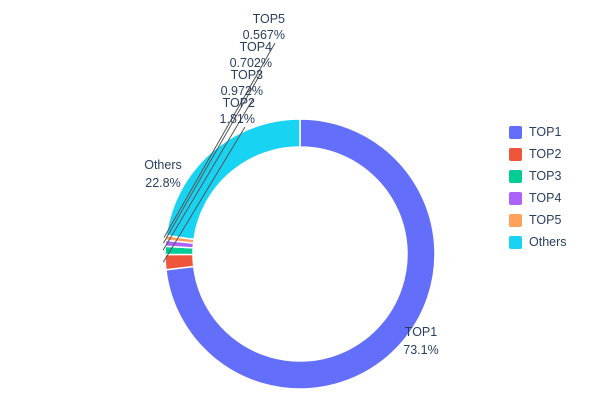 The width and height of the screenshot is (600, 400). I want to click on legend-item-top5: TOP5, so click(538, 220).